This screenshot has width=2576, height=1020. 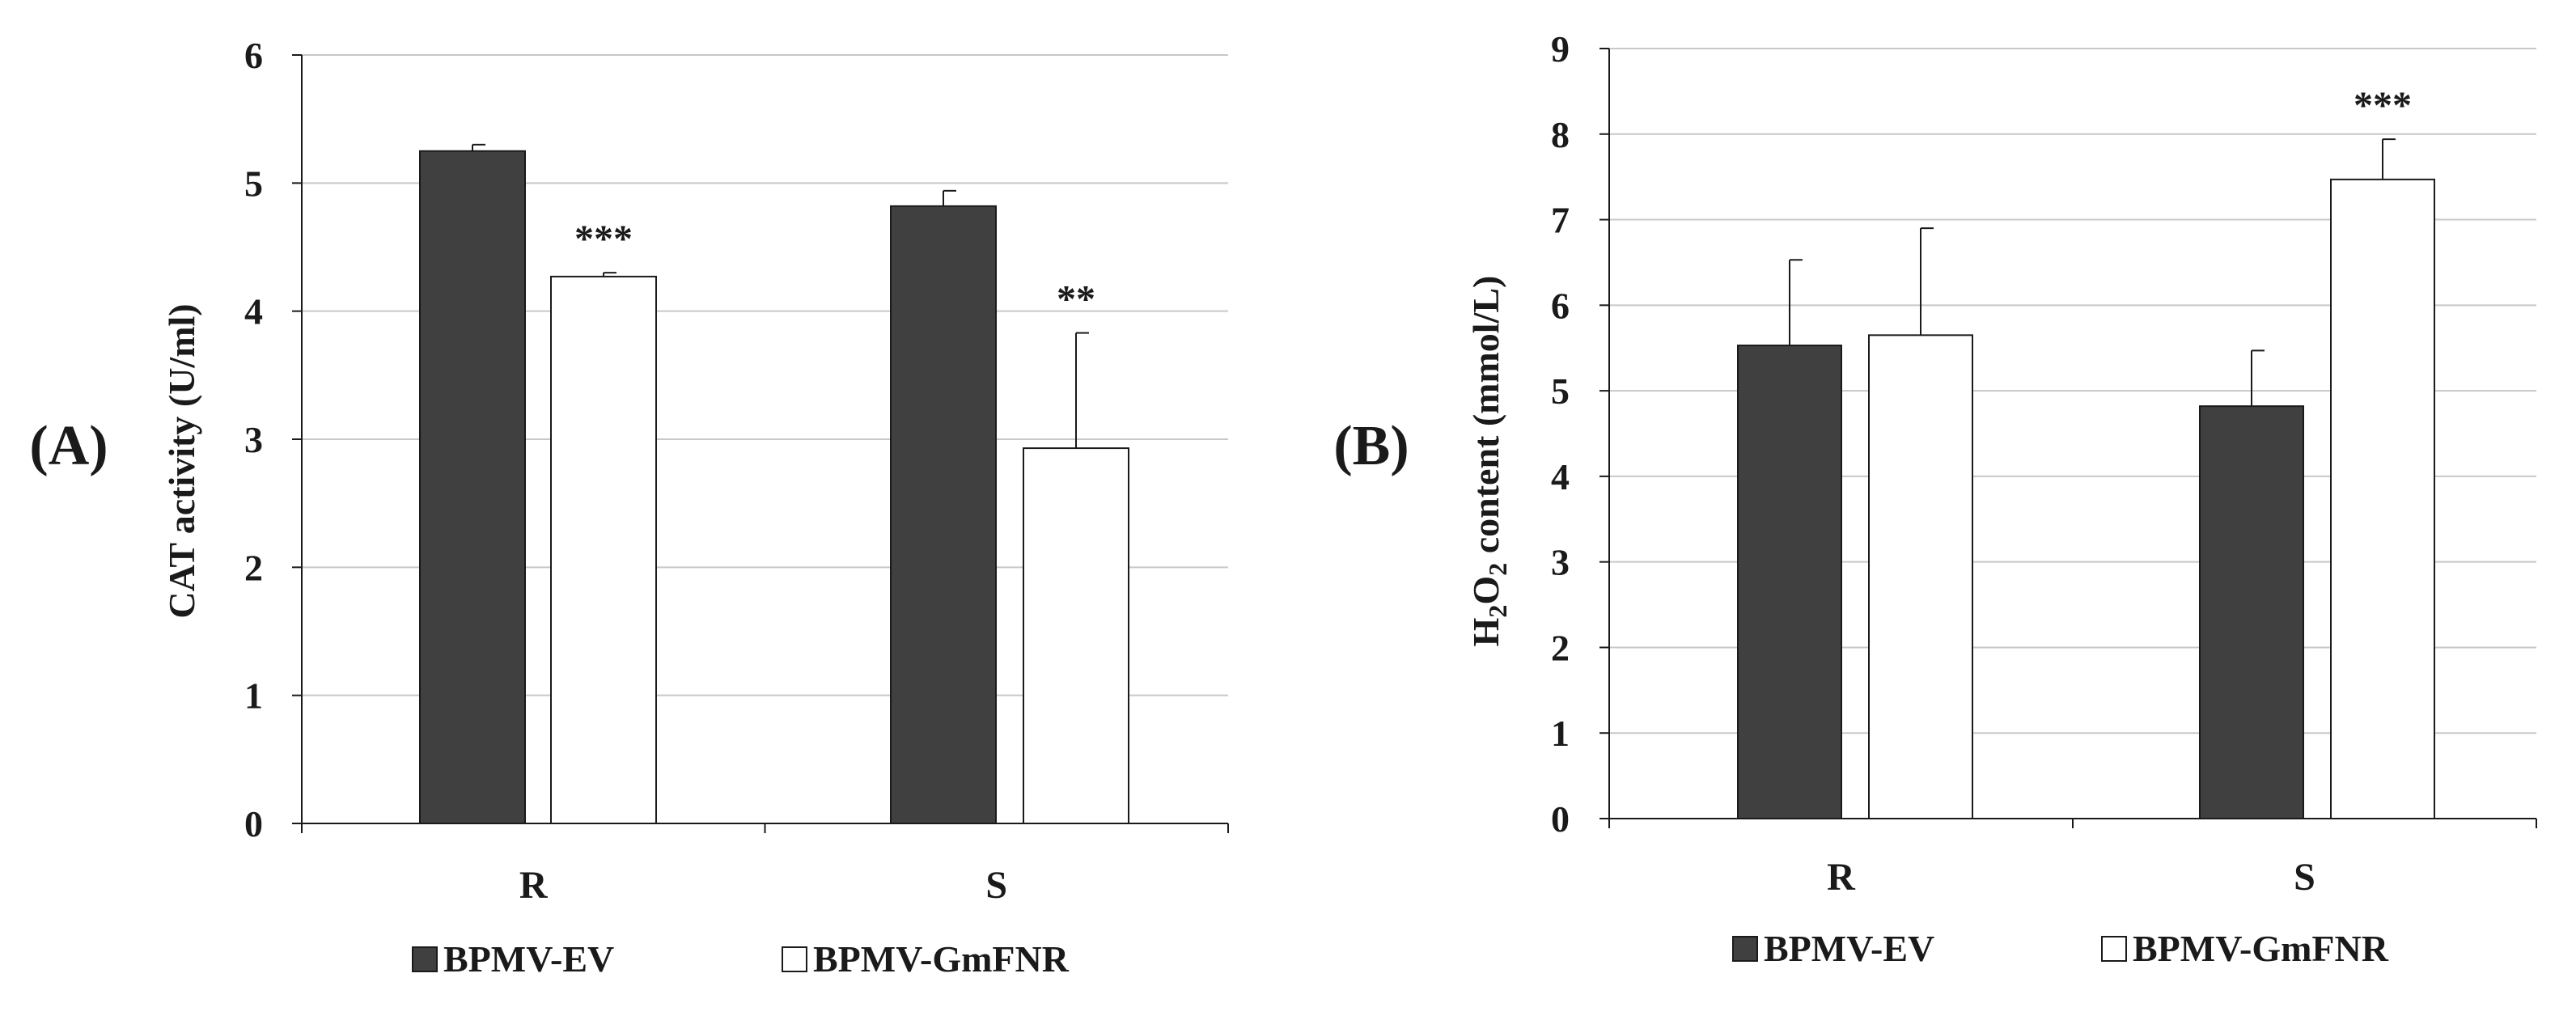 What do you see at coordinates (1560, 305) in the screenshot?
I see `panel-b-y-tick-label-6: 6` at bounding box center [1560, 305].